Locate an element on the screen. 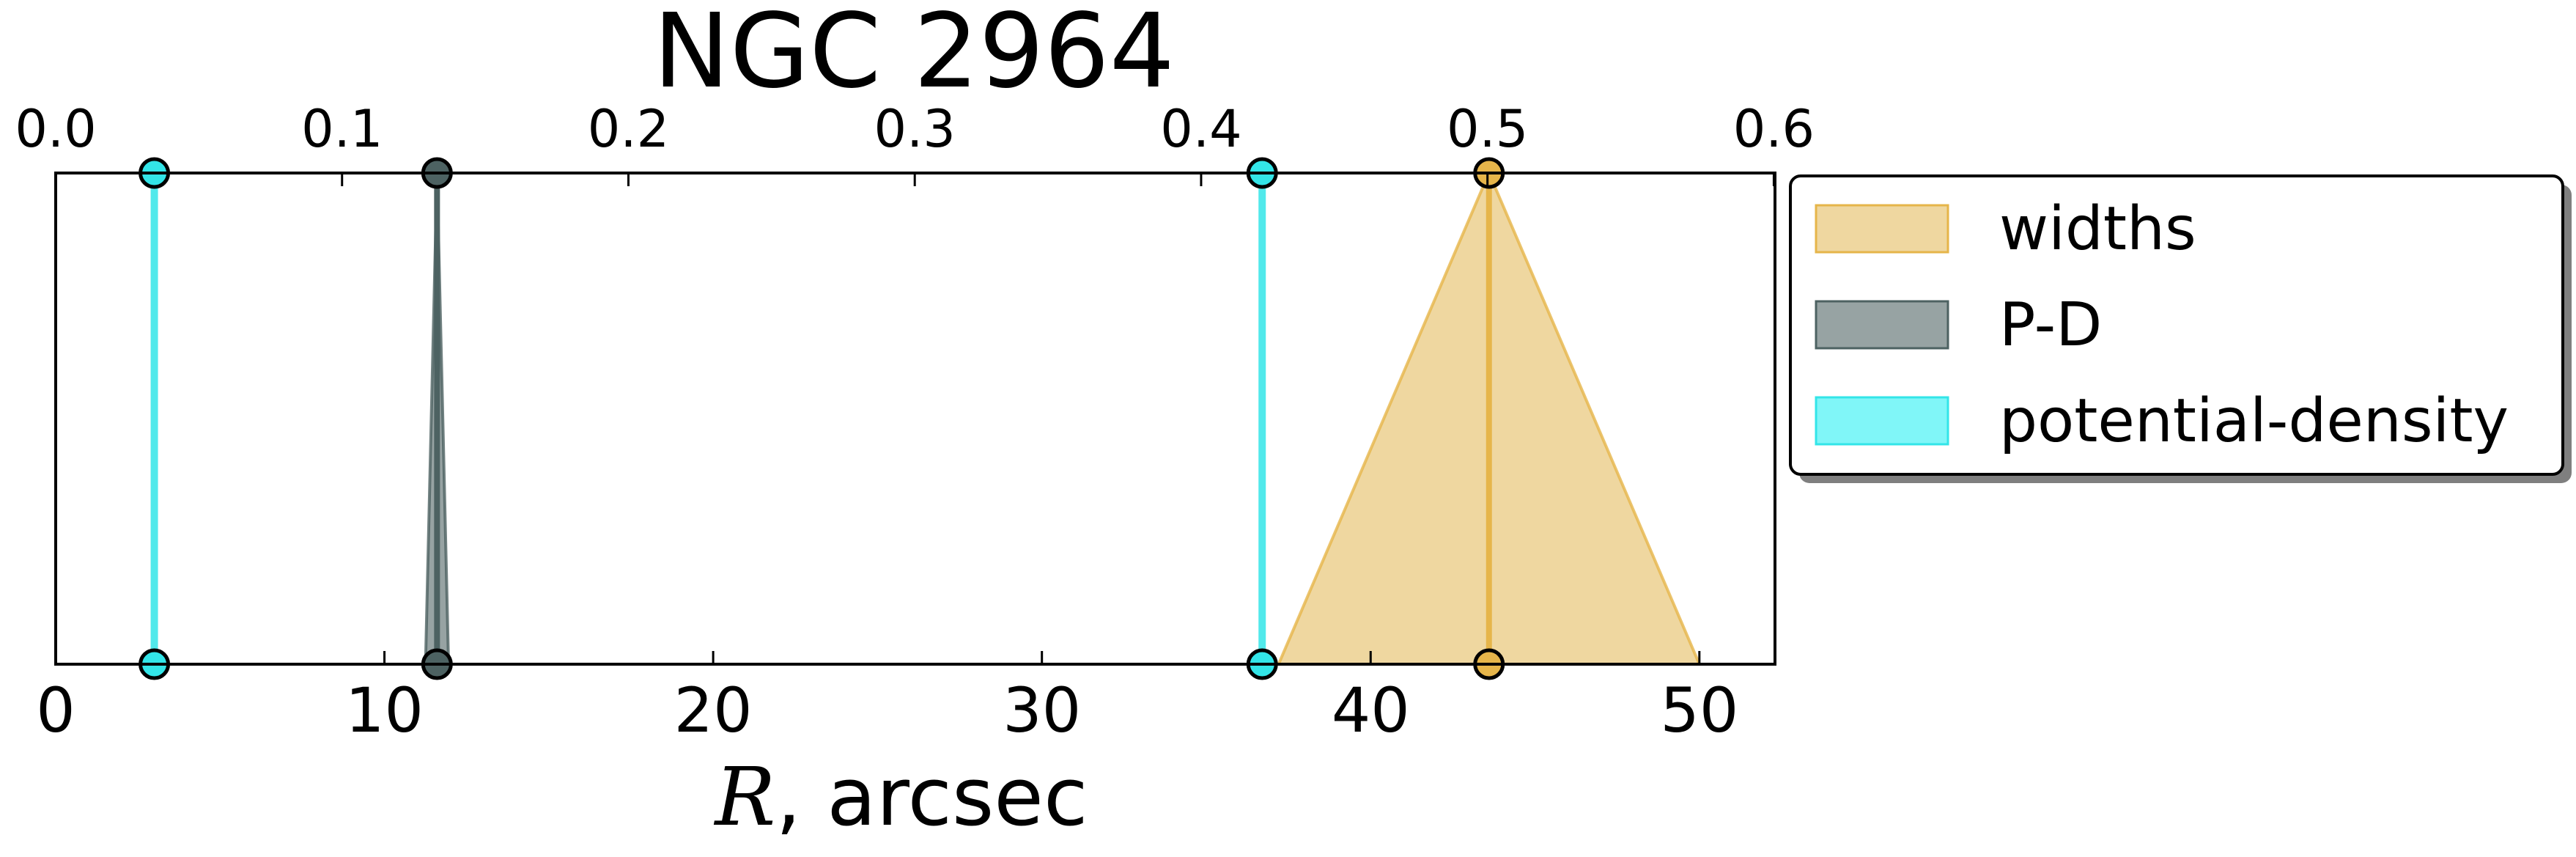  x-axis-label: R, arcsec is located at coordinates (901, 797).